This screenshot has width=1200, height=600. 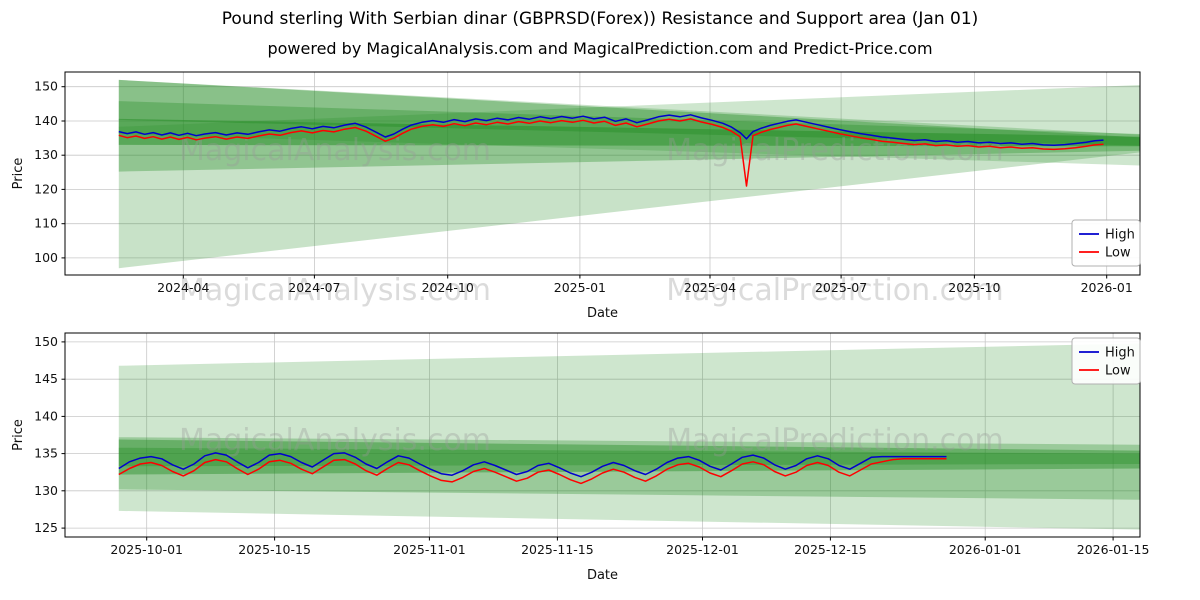 What do you see at coordinates (429, 549) in the screenshot?
I see `x-tick-label: 2025-11-01` at bounding box center [429, 549].